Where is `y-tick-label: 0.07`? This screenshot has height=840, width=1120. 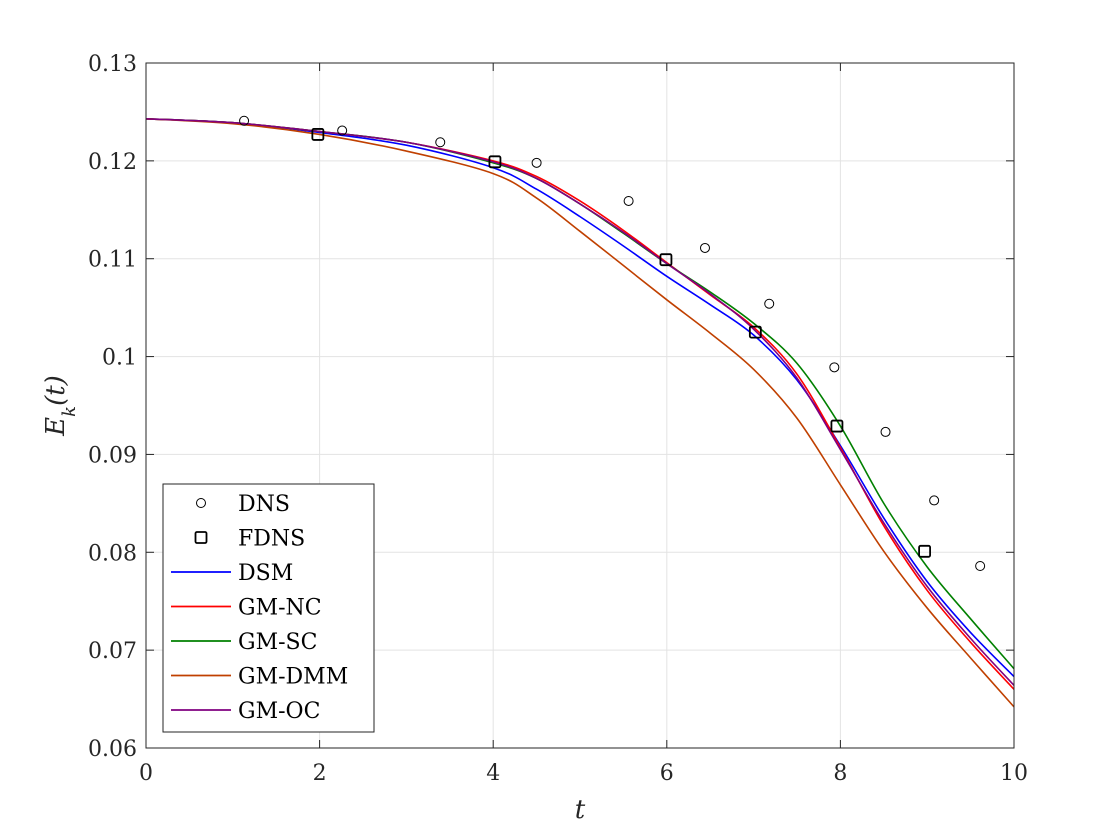
y-tick-label: 0.07 is located at coordinates (112, 651).